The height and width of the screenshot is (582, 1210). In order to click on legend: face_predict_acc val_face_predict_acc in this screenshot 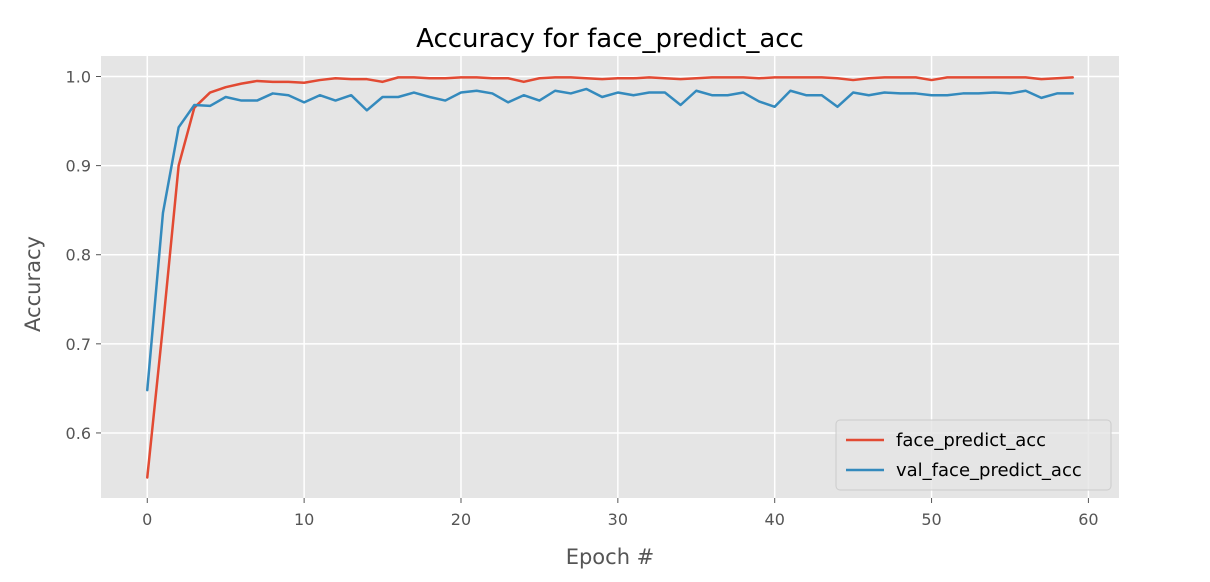, I will do `click(973, 455)`.